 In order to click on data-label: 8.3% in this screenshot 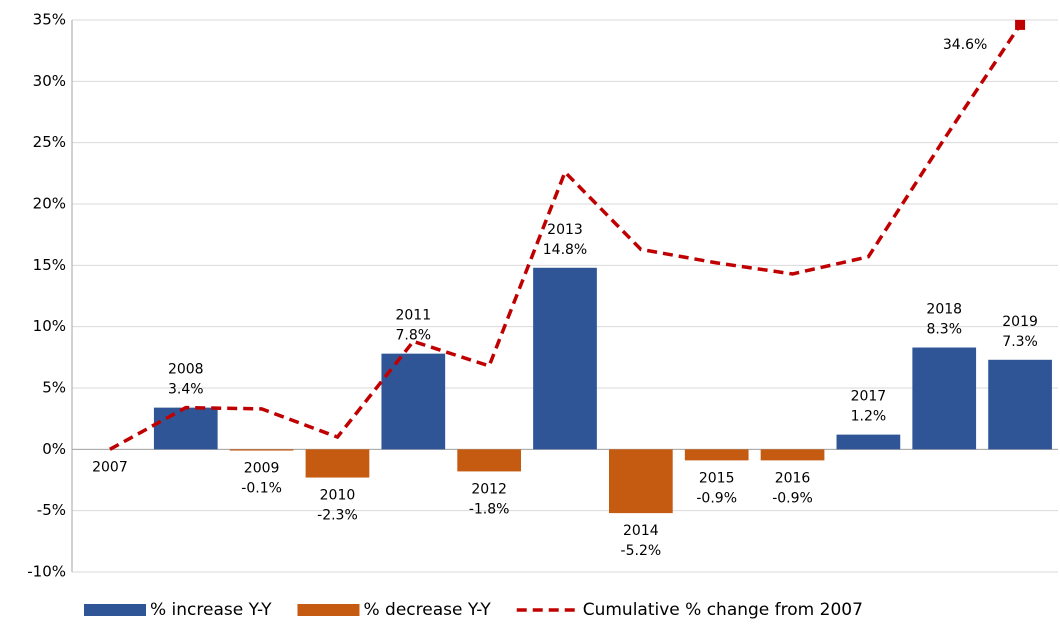, I will do `click(944, 330)`.